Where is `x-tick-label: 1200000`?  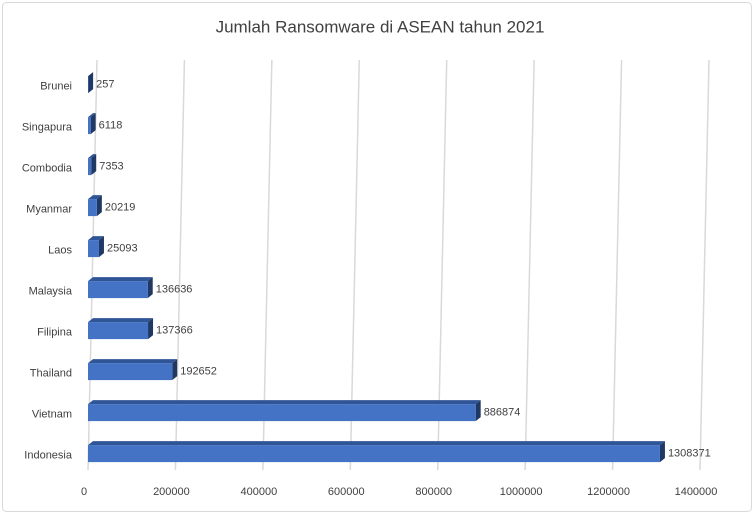
x-tick-label: 1200000 is located at coordinates (608, 492).